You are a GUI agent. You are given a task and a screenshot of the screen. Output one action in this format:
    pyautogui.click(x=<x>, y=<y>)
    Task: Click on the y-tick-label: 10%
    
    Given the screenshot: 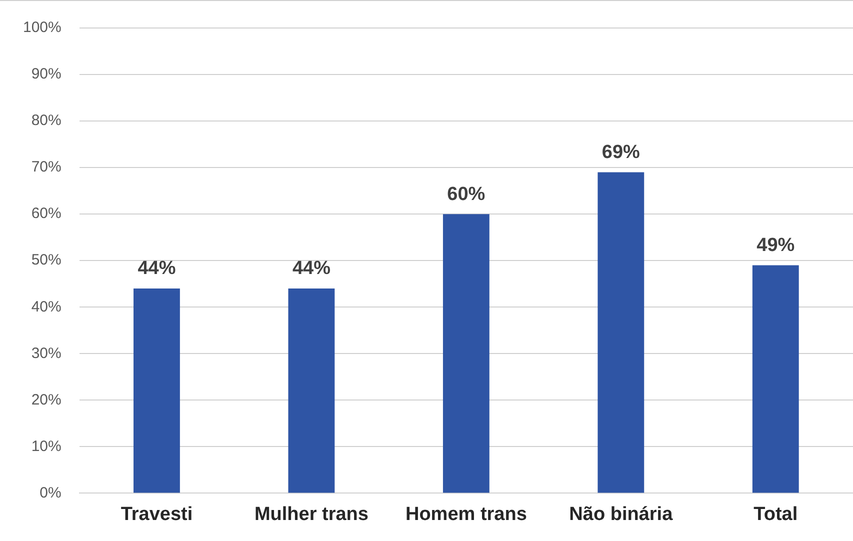 What is the action you would take?
    pyautogui.click(x=46, y=446)
    